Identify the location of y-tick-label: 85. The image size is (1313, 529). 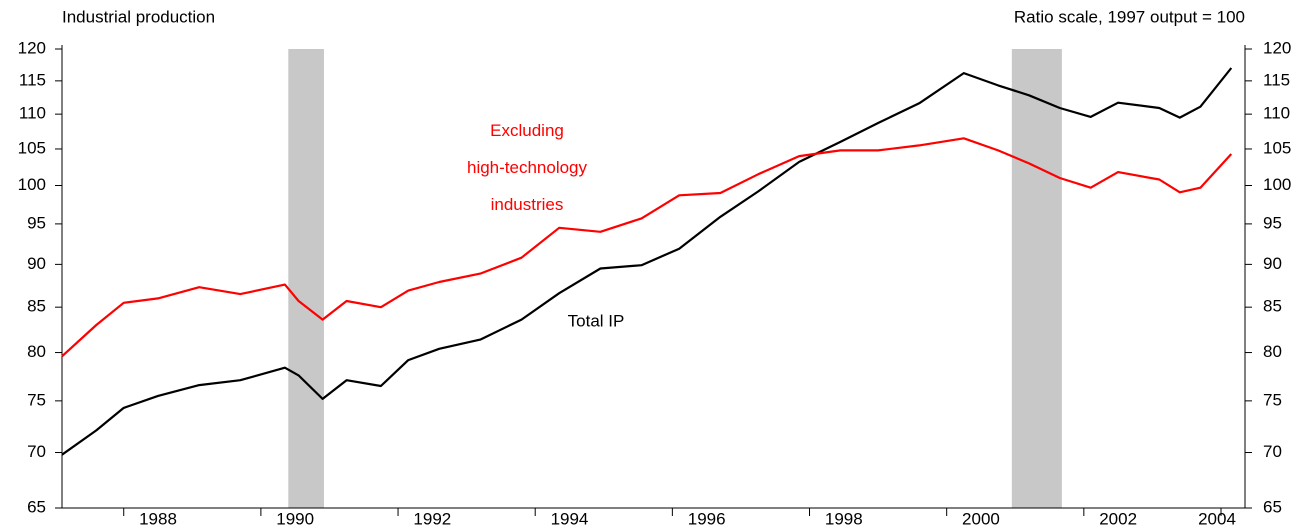
(36, 306).